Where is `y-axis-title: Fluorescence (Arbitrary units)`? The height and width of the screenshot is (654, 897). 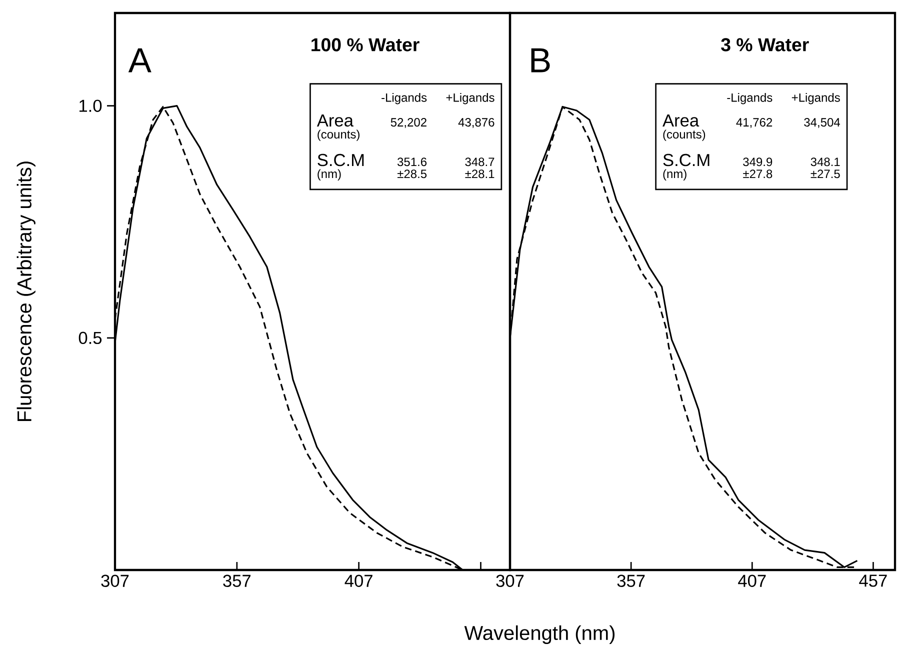 y-axis-title: Fluorescence (Arbitrary units) is located at coordinates (26, 292).